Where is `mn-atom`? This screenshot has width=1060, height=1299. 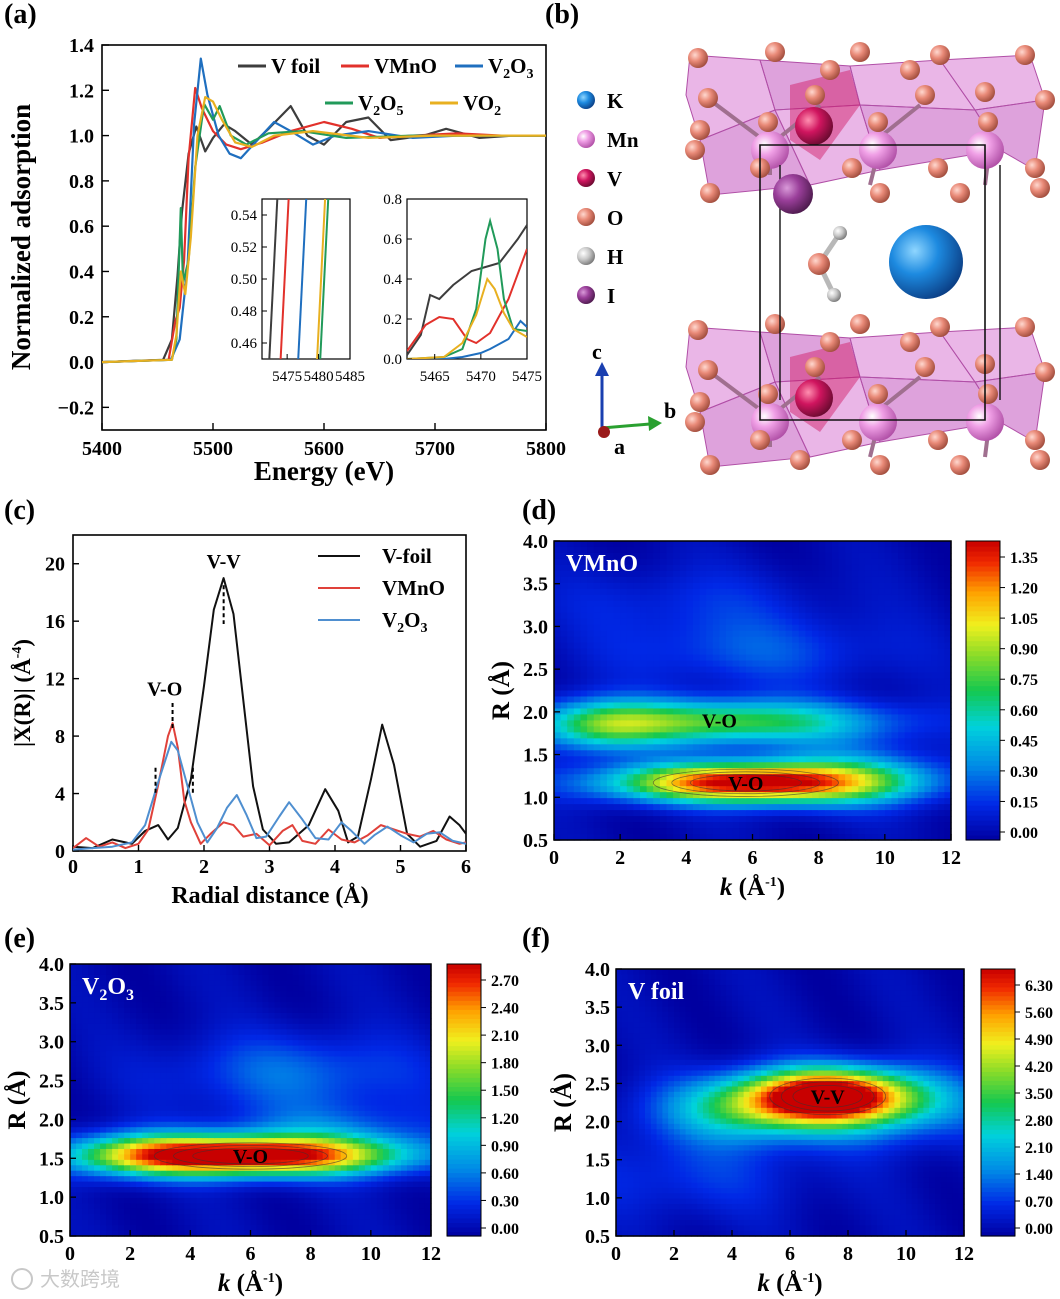
mn-atom is located at coordinates (878, 422).